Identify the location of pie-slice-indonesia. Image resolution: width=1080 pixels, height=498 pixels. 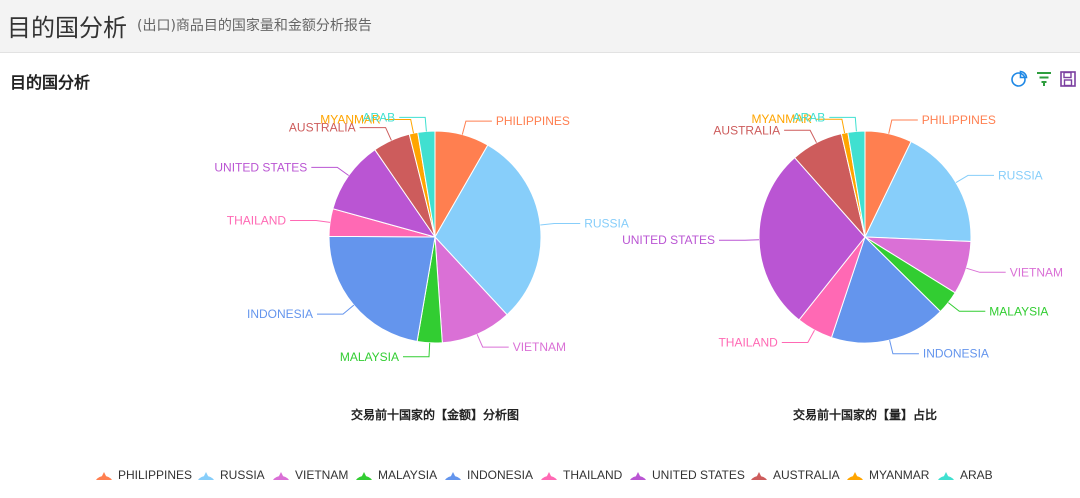
(382, 289).